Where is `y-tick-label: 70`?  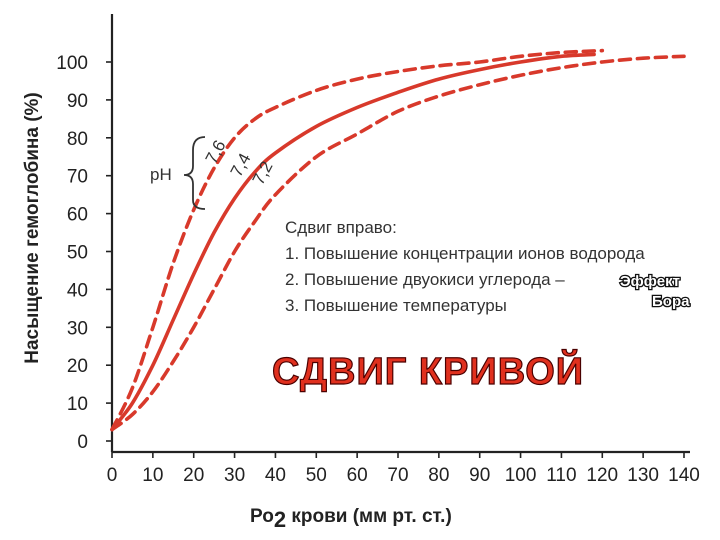 y-tick-label: 70 is located at coordinates (77, 177).